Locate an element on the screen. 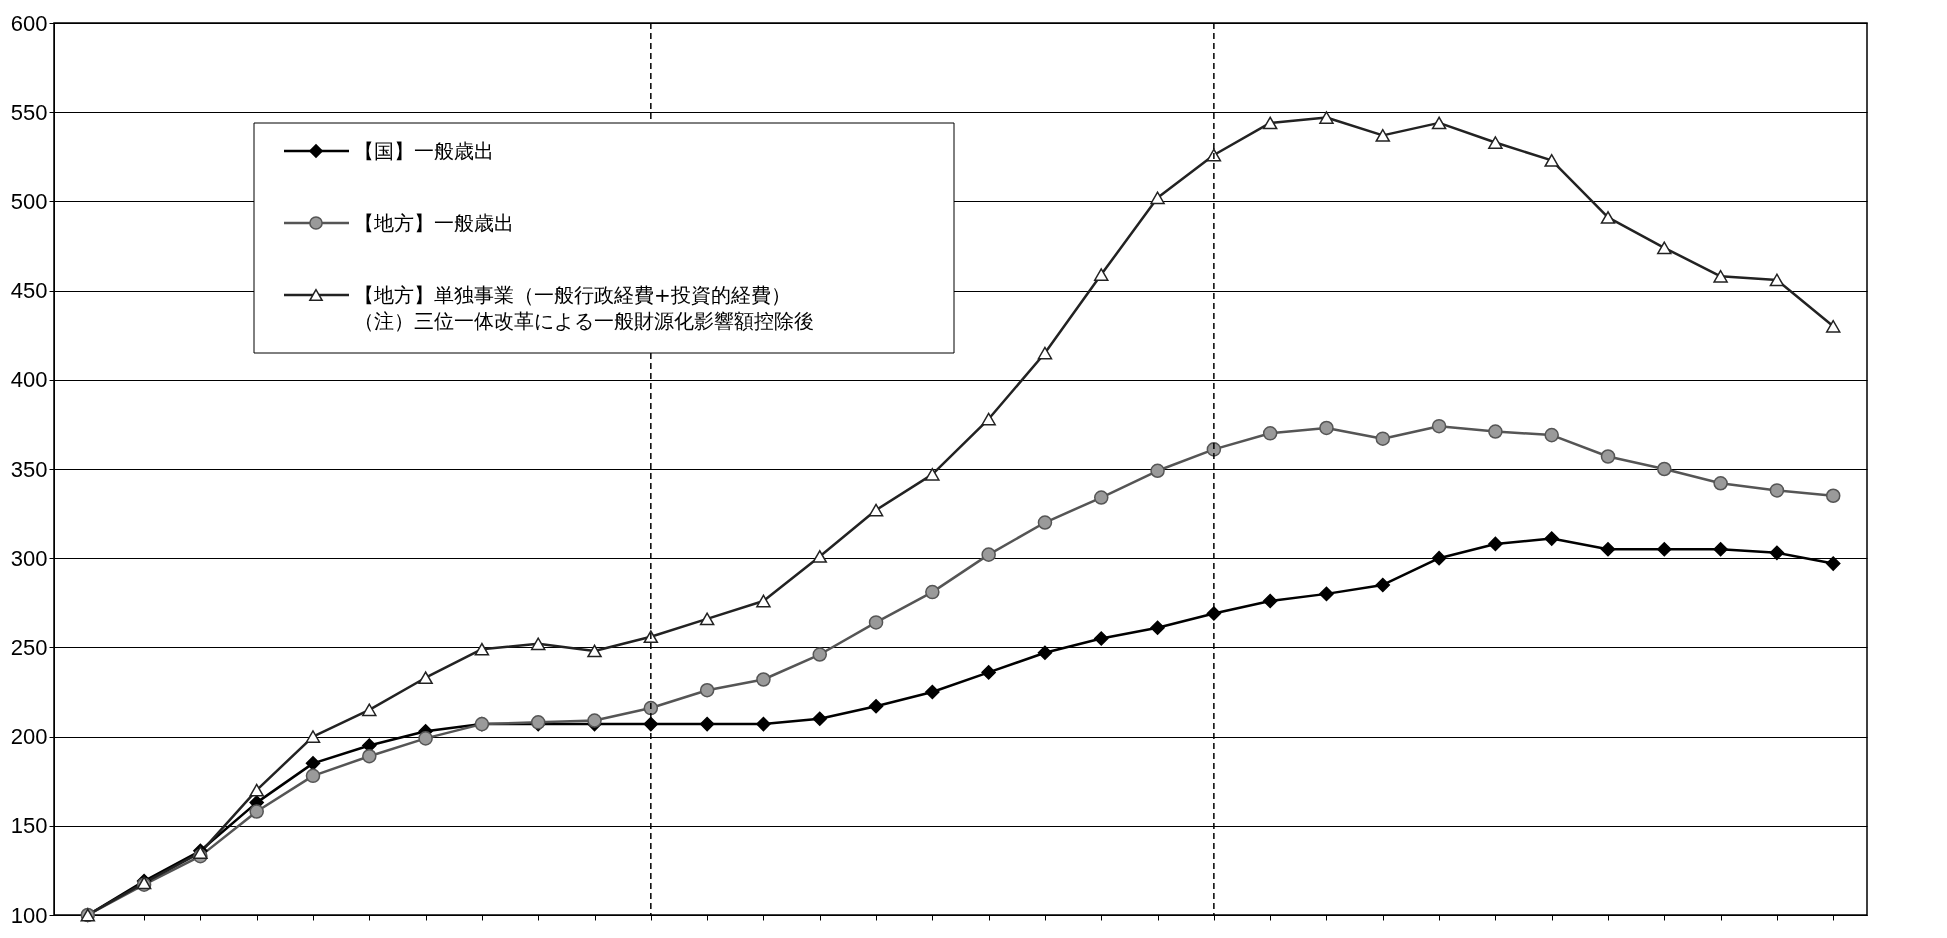 Image resolution: width=1947 pixels, height=938 pixels. legend-label: 【国】一般歳出 is located at coordinates (424, 151).